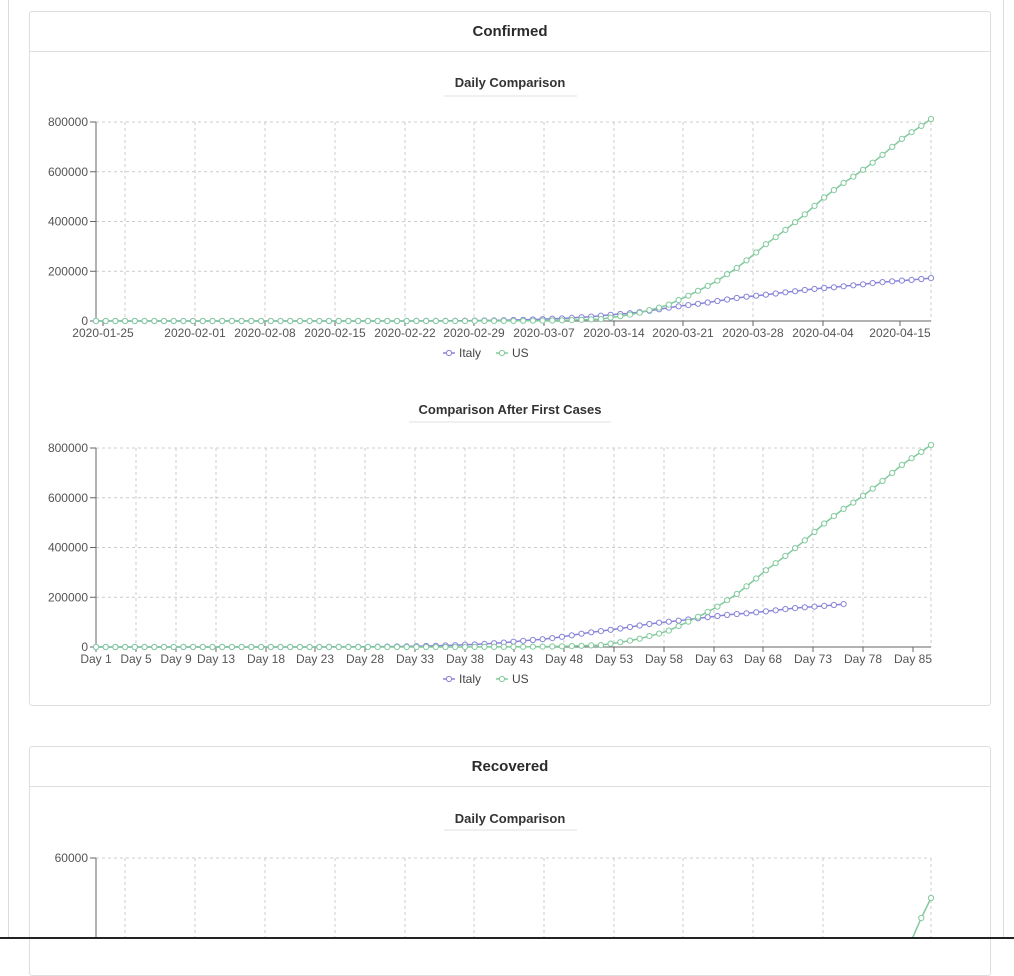 The image size is (1014, 976). I want to click on x-tick-label: Day 58, so click(664, 659).